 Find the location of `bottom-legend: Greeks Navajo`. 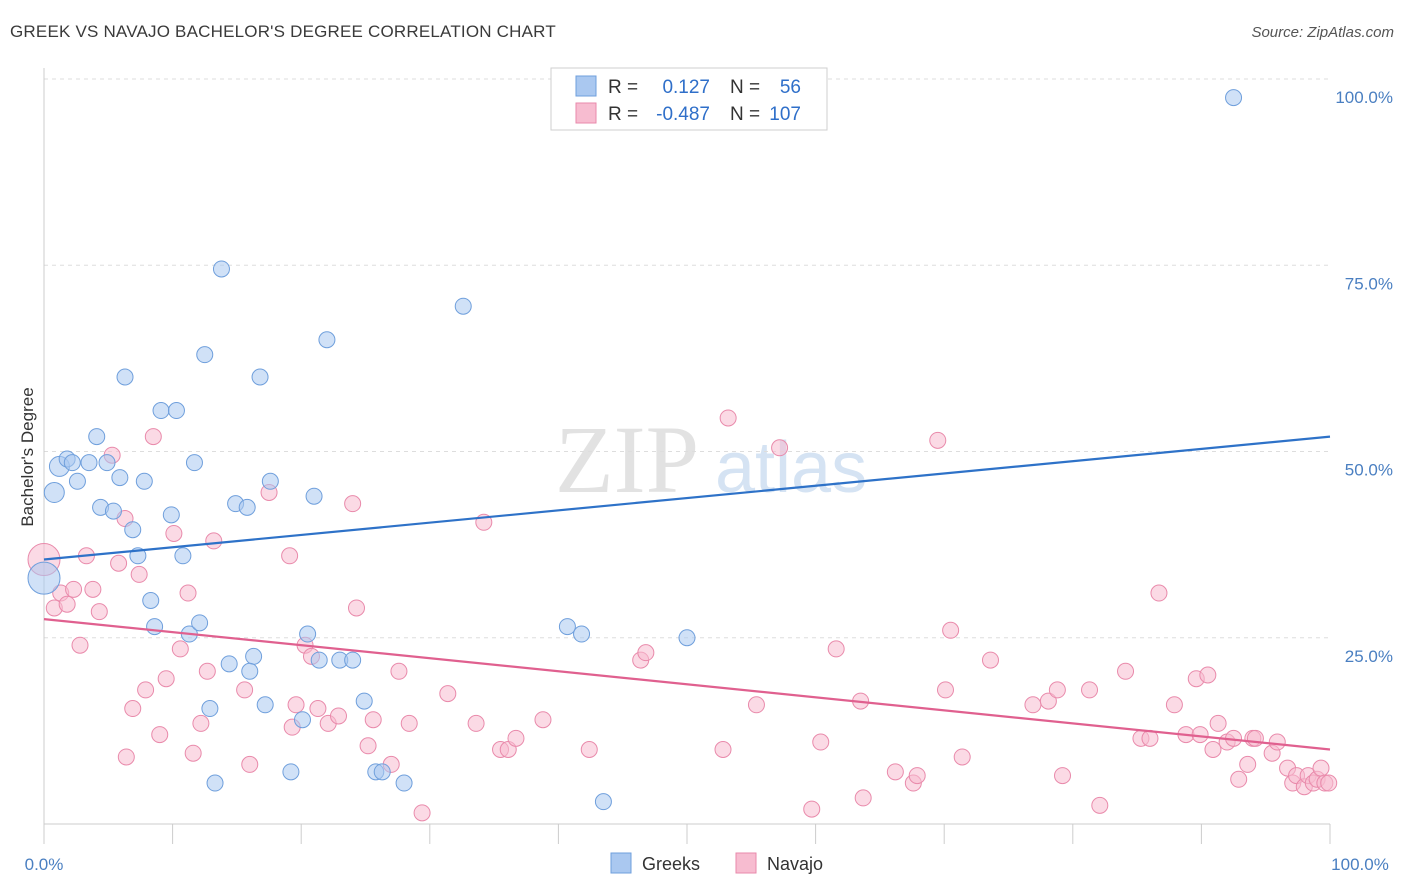

bottom-legend: Greeks Navajo is located at coordinates (716, 863).